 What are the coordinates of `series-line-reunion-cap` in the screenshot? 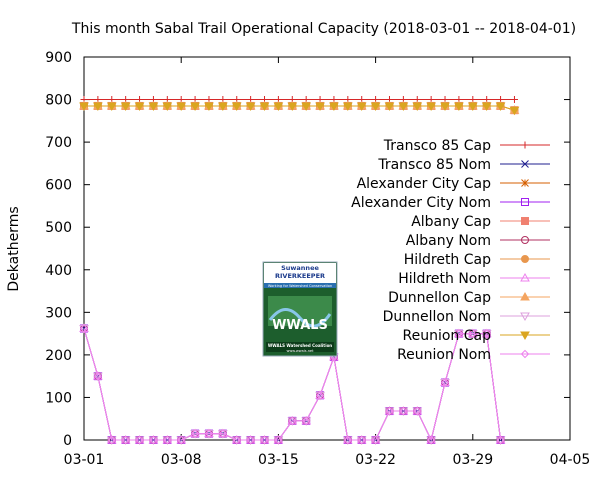 It's located at (299, 108).